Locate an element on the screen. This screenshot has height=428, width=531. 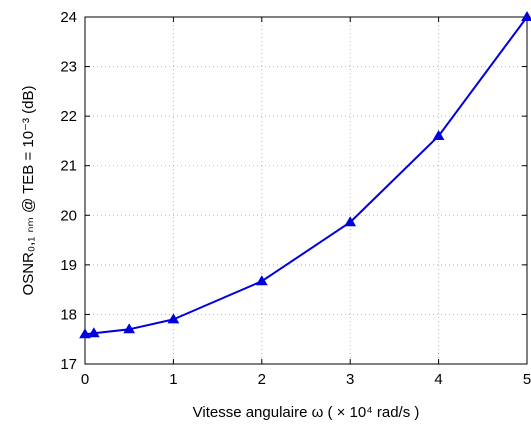
x-tick-label: 1 is located at coordinates (173, 379).